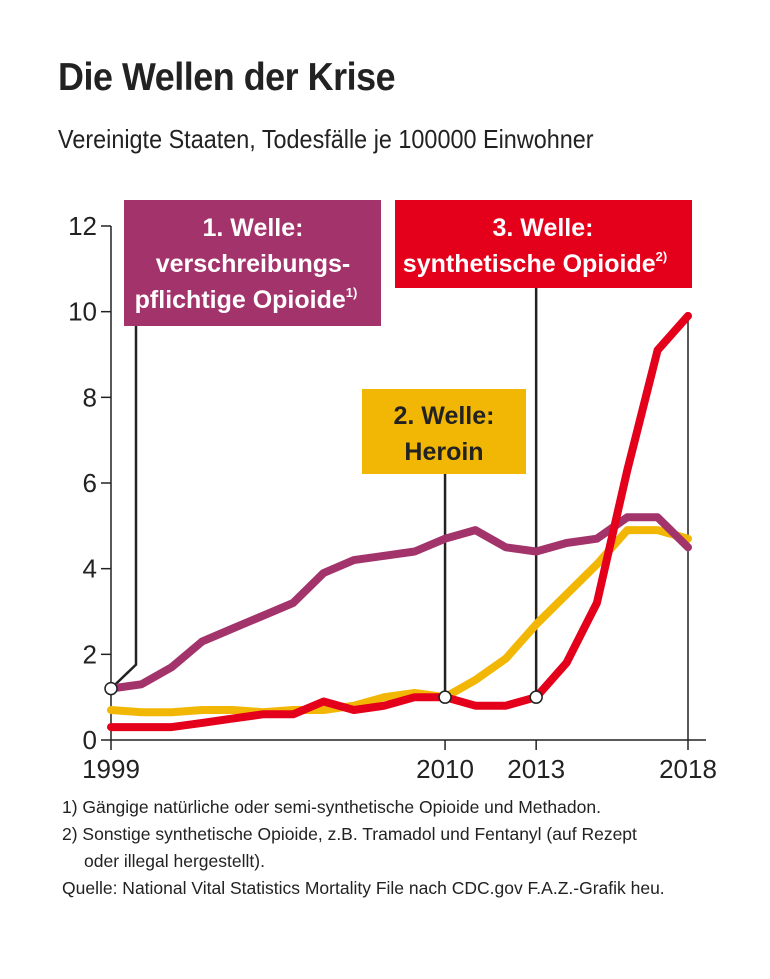  I want to click on callout-label-line: pflichtige Opioide1), so click(246, 299).